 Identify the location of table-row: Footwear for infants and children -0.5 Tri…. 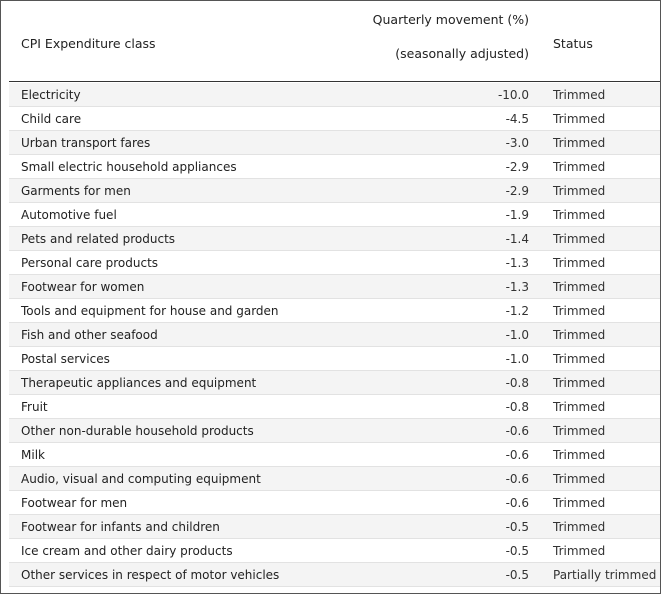
(334, 527).